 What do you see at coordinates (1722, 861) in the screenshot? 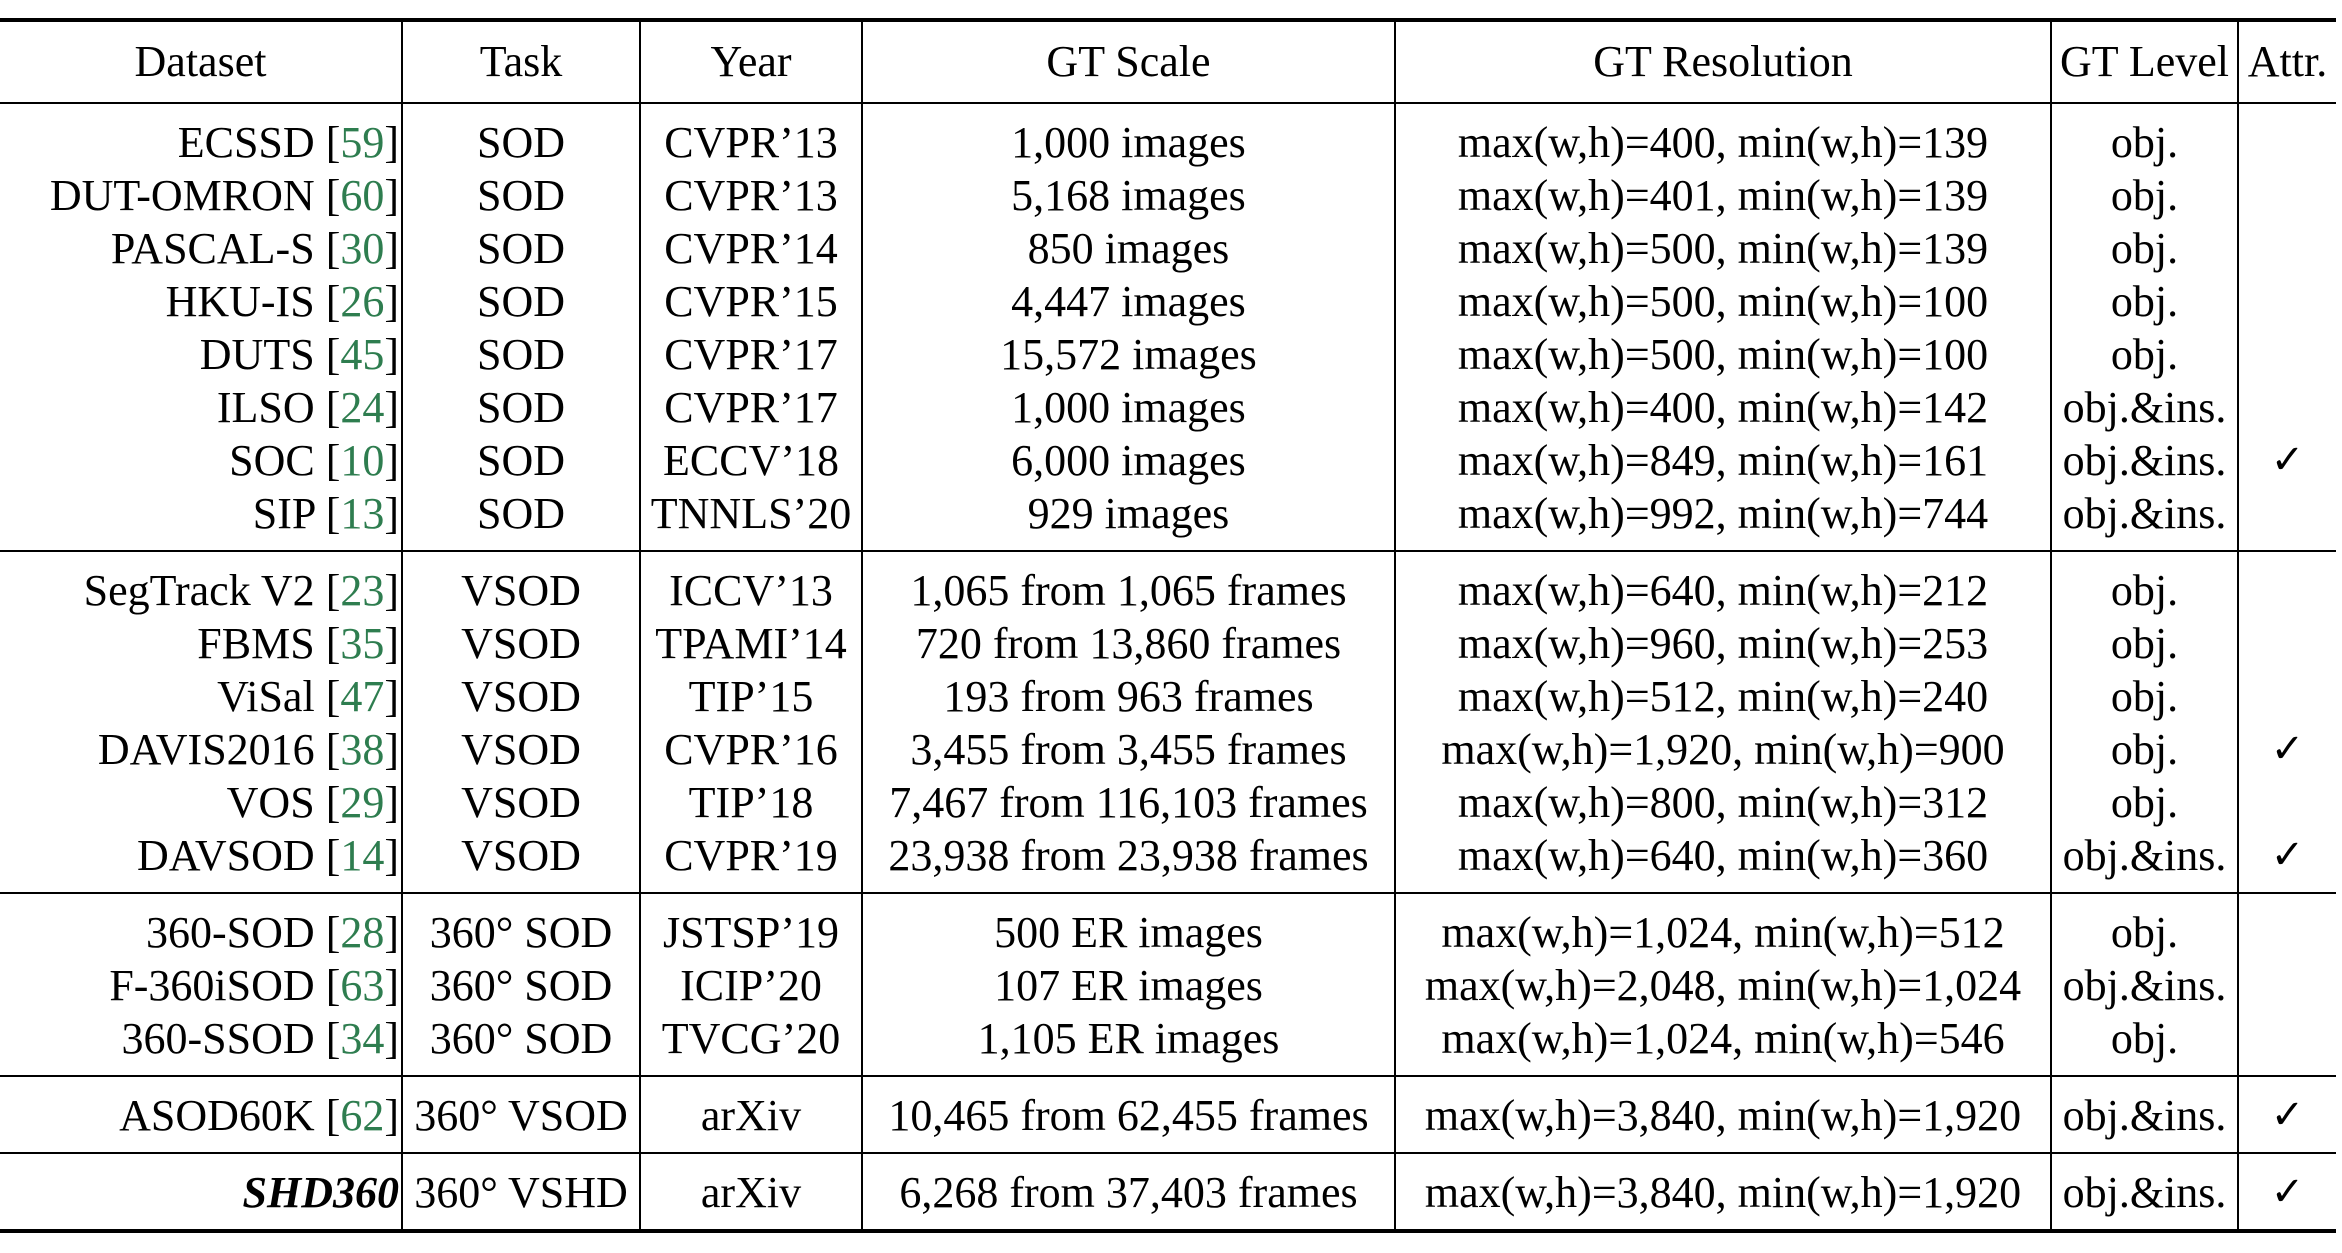
I see `cell-gt-resolution: max(w,h)=640, min(w,h)=360` at bounding box center [1722, 861].